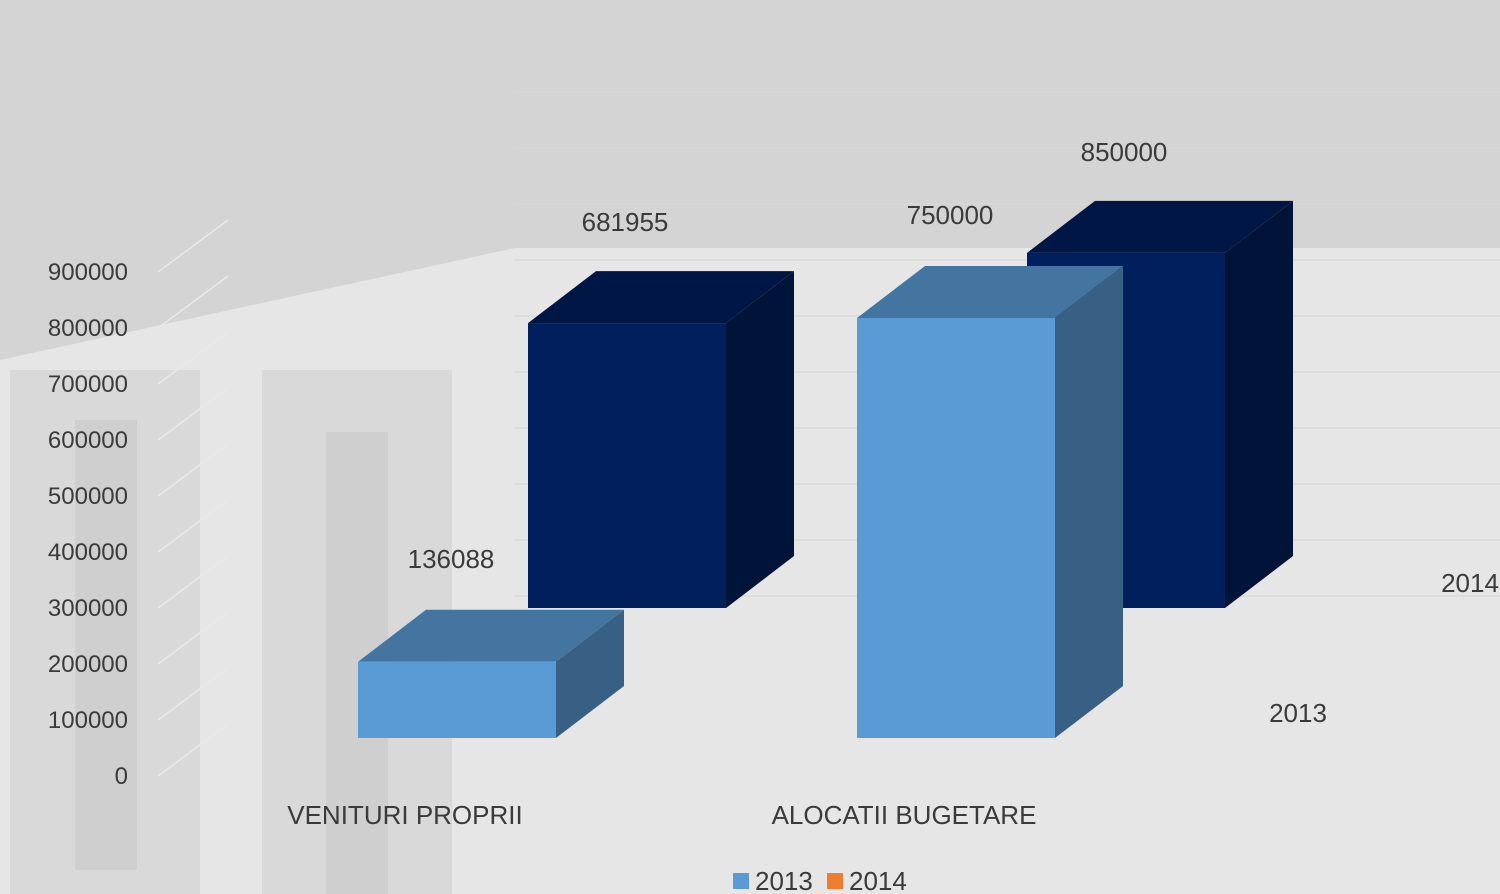  Describe the element at coordinates (88, 720) in the screenshot. I see `y-tick-label: 100000` at that location.